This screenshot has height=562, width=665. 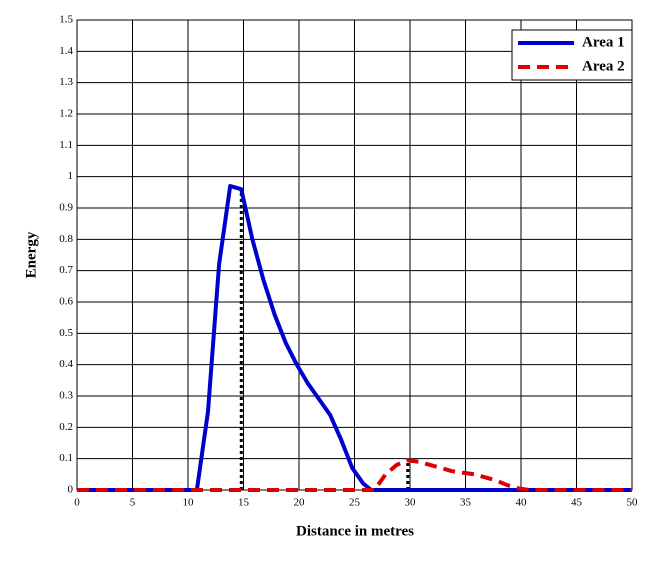 What do you see at coordinates (572, 55) in the screenshot?
I see `legend-box` at bounding box center [572, 55].